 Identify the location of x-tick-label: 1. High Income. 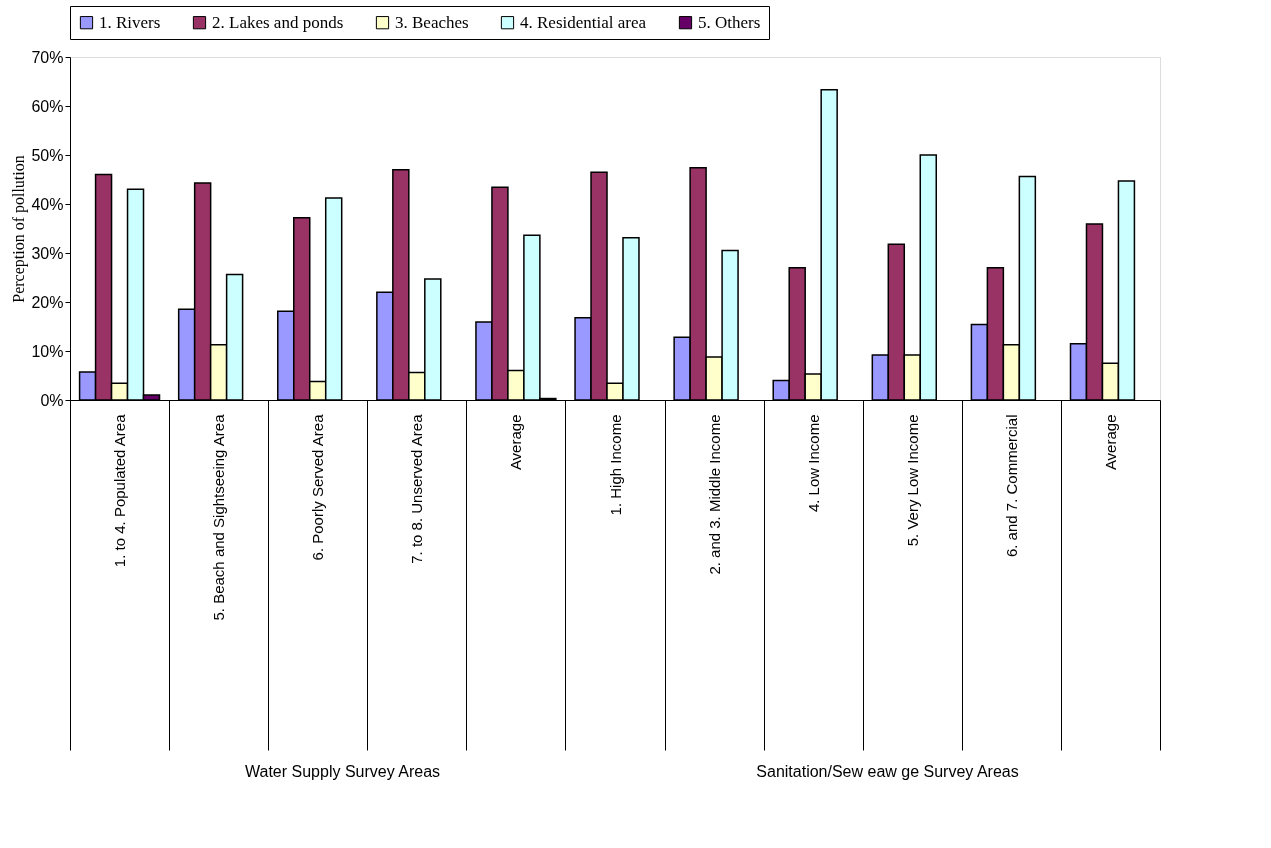
(615, 465).